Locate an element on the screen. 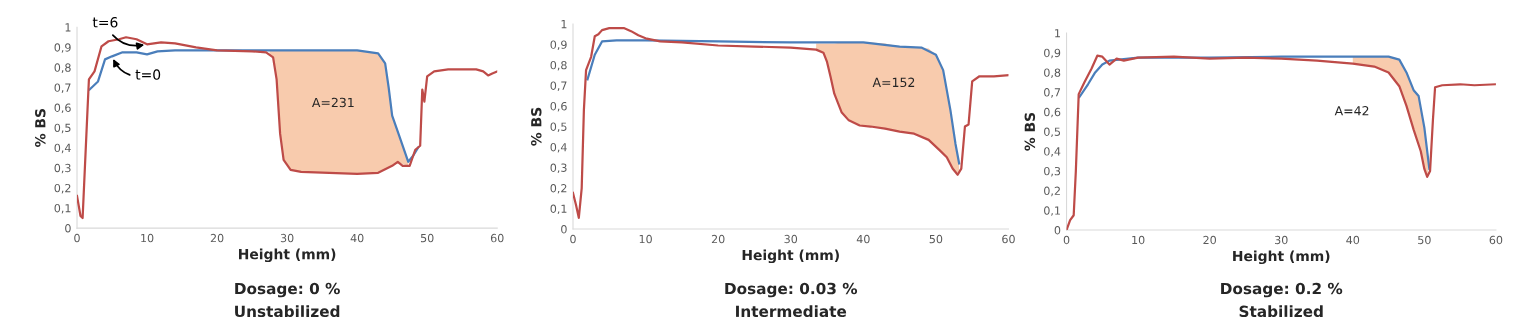 Image resolution: width=1528 pixels, height=324 pixels. text: Dosage: 0.03 % is located at coordinates (791, 290).